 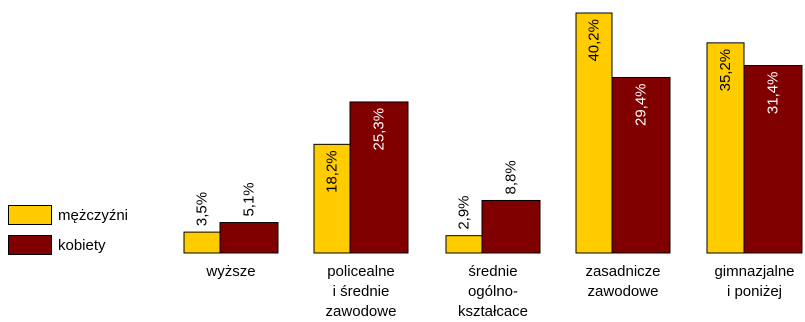 What do you see at coordinates (30, 245) in the screenshot?
I see `legend-swatch-women` at bounding box center [30, 245].